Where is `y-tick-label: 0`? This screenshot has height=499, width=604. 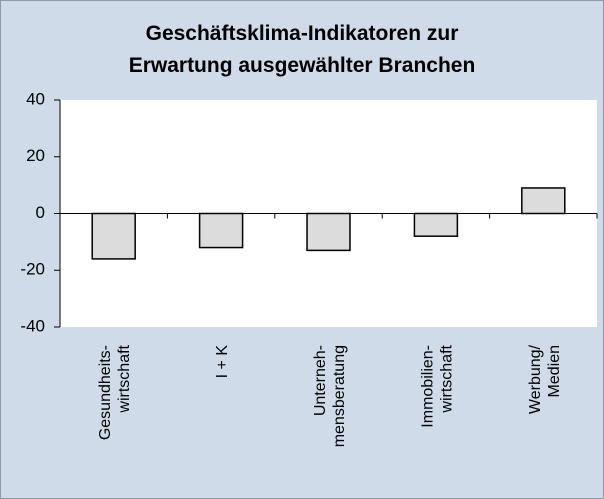
y-tick-label: 0 is located at coordinates (40, 212).